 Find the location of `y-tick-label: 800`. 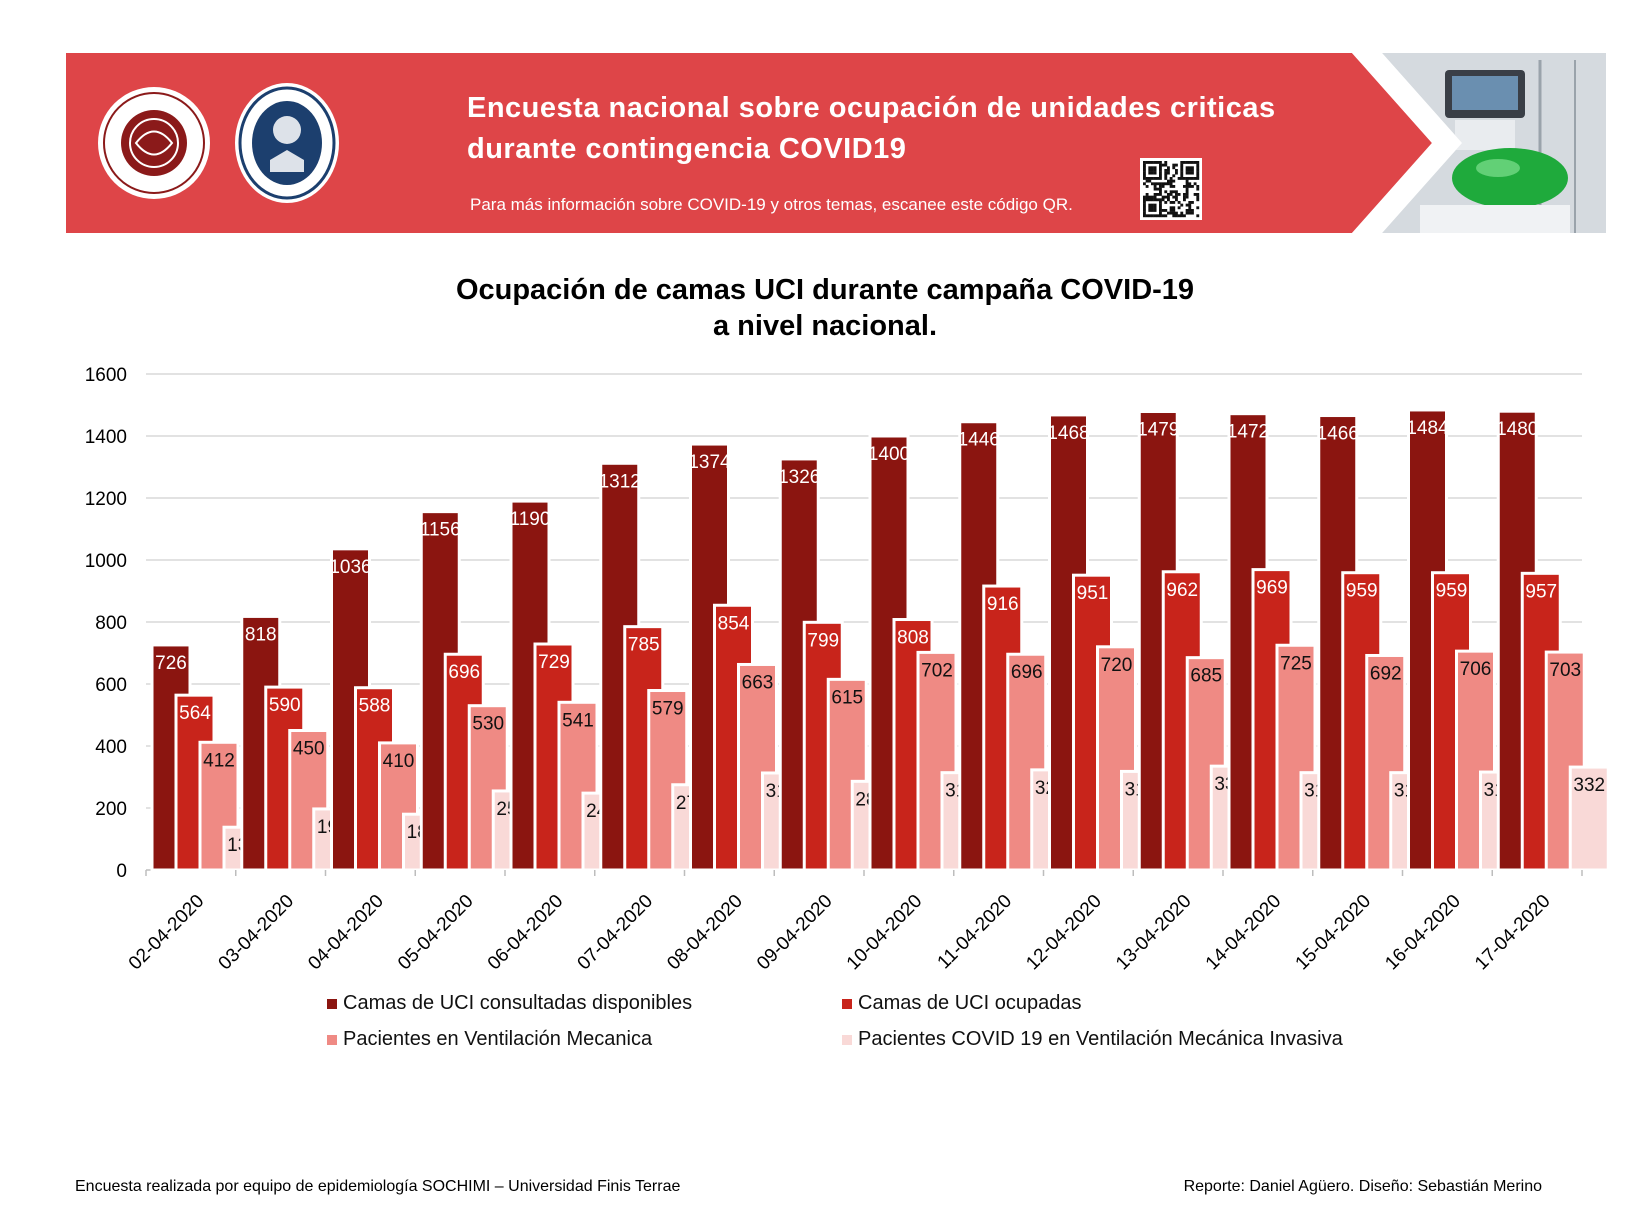

y-tick-label: 800 is located at coordinates (111, 623).